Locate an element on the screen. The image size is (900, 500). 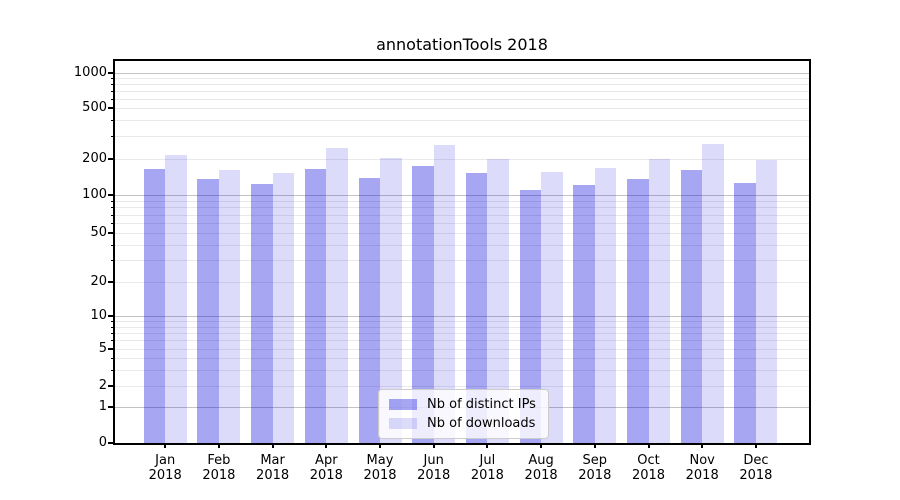
bar-downloads-aug is located at coordinates (552, 307).